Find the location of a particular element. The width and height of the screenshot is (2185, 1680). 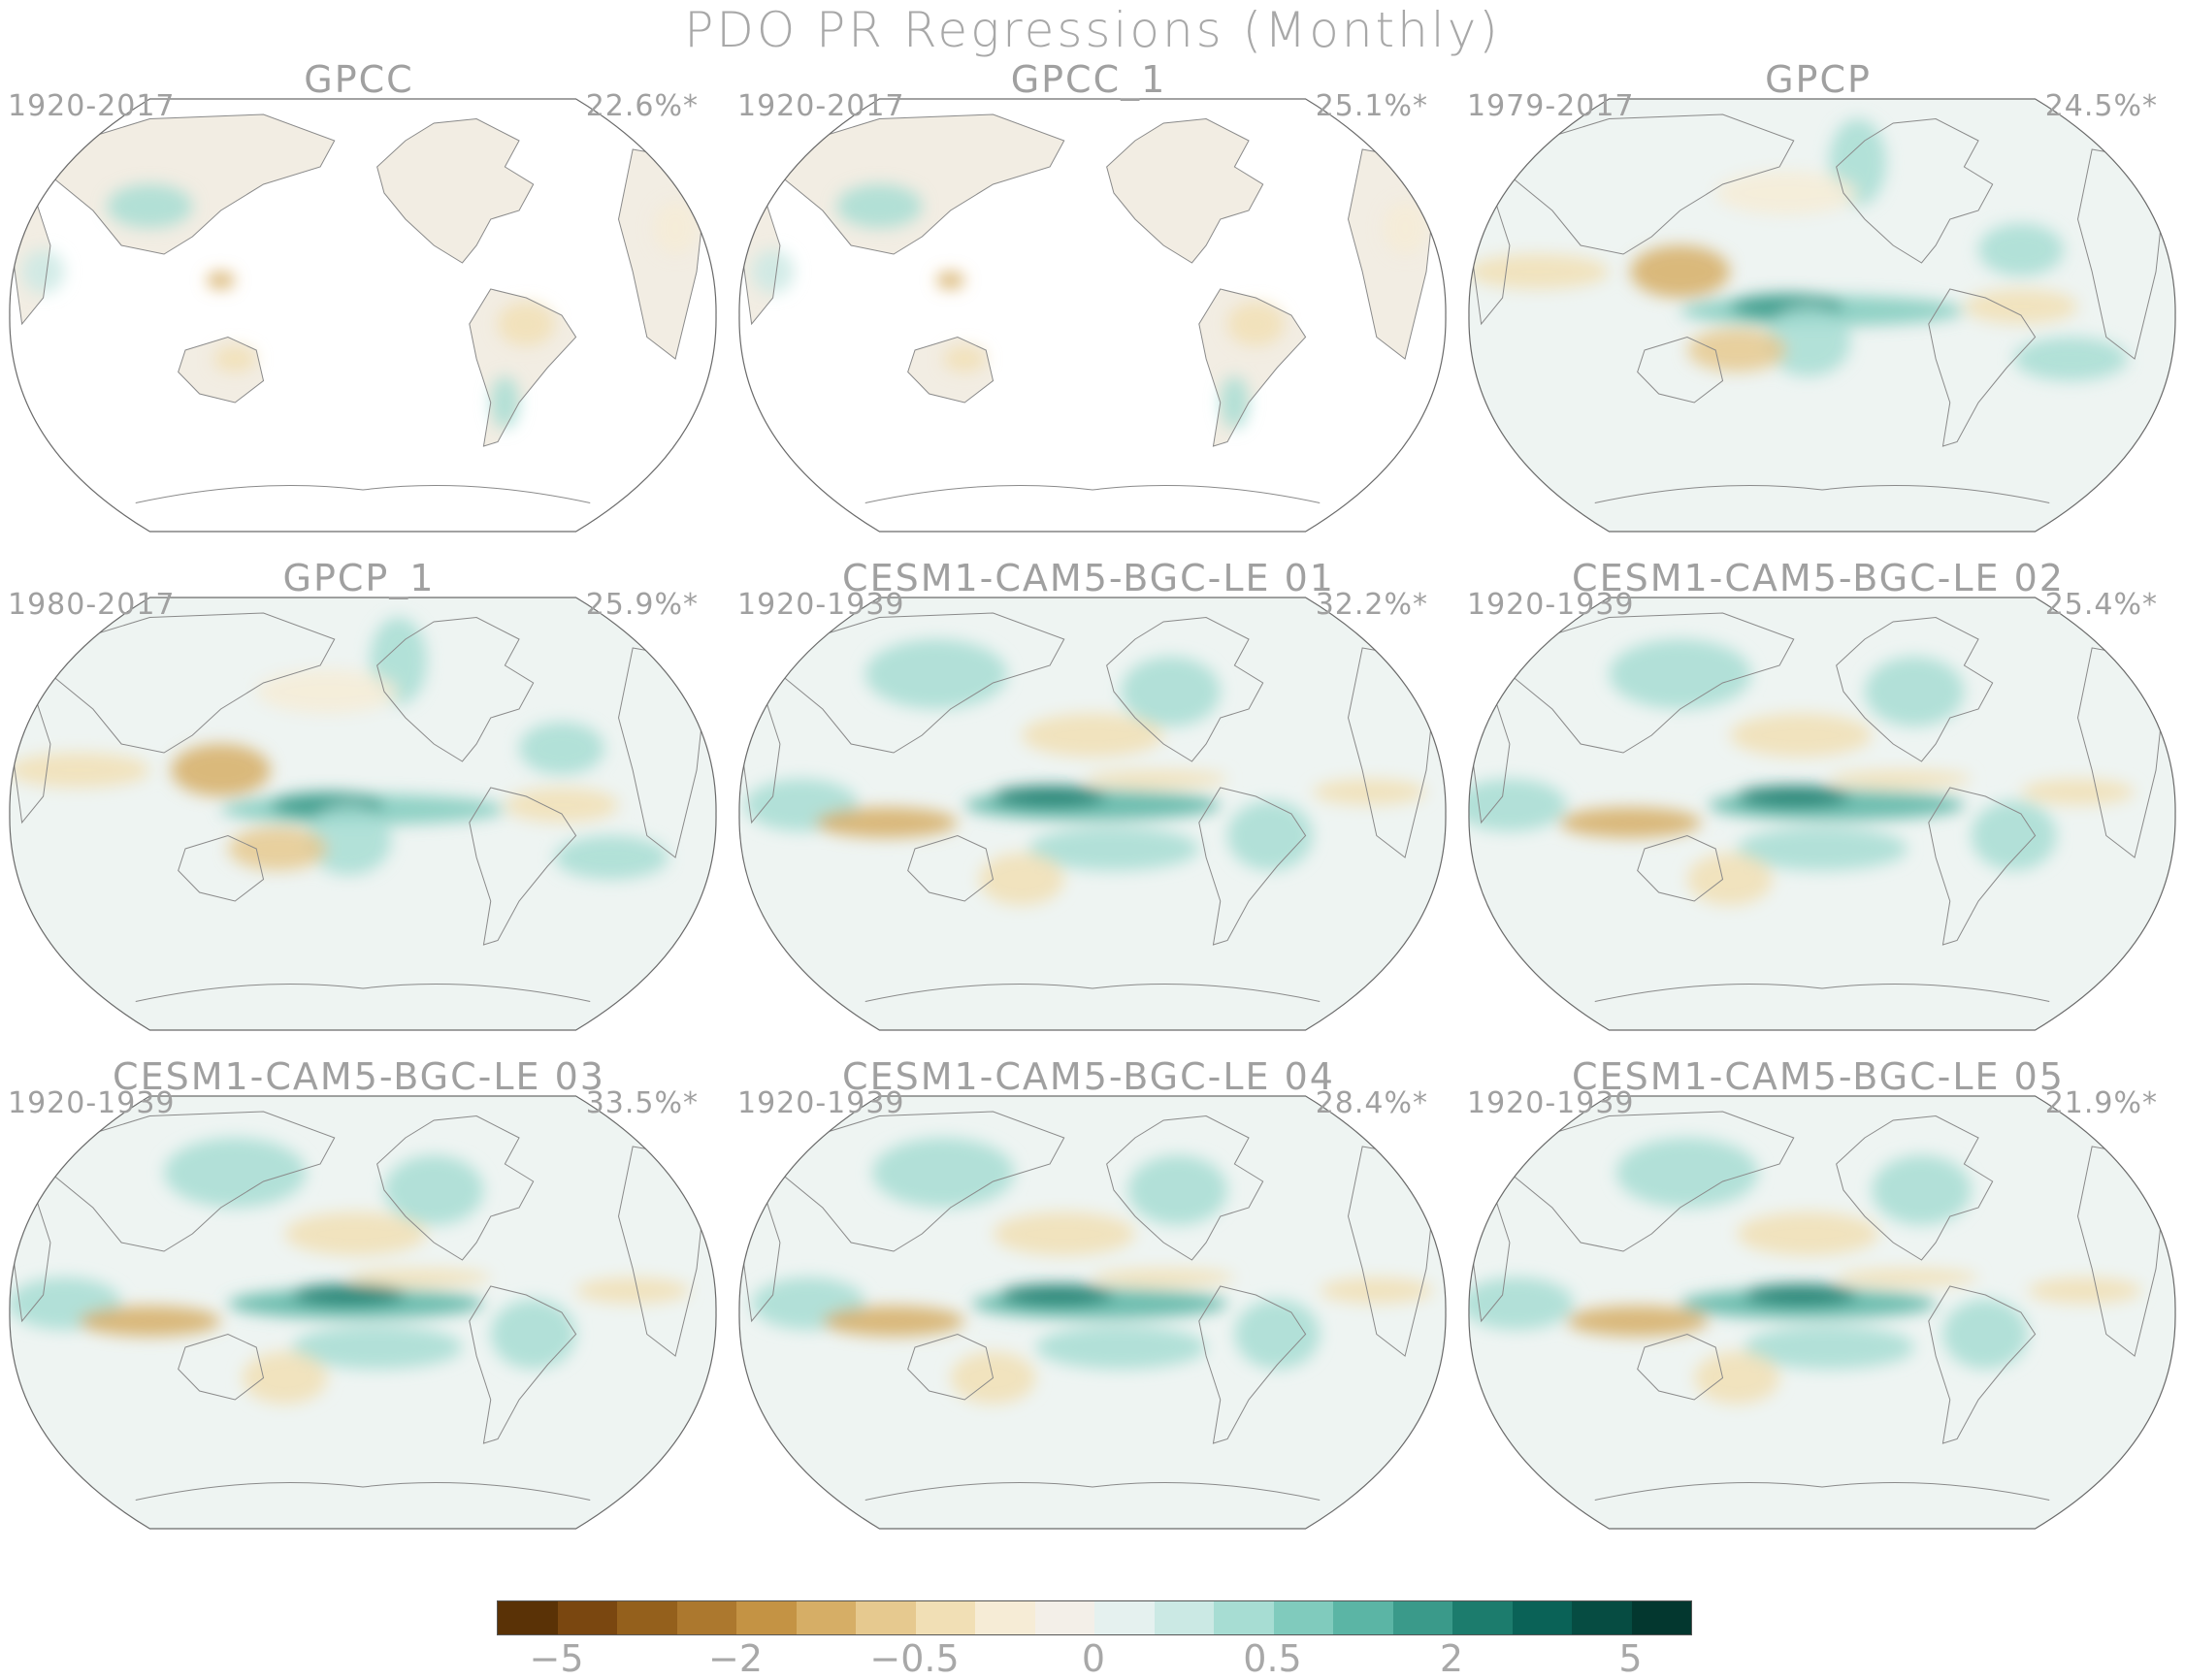

panel-variance: 21.9%* is located at coordinates (2101, 1103).